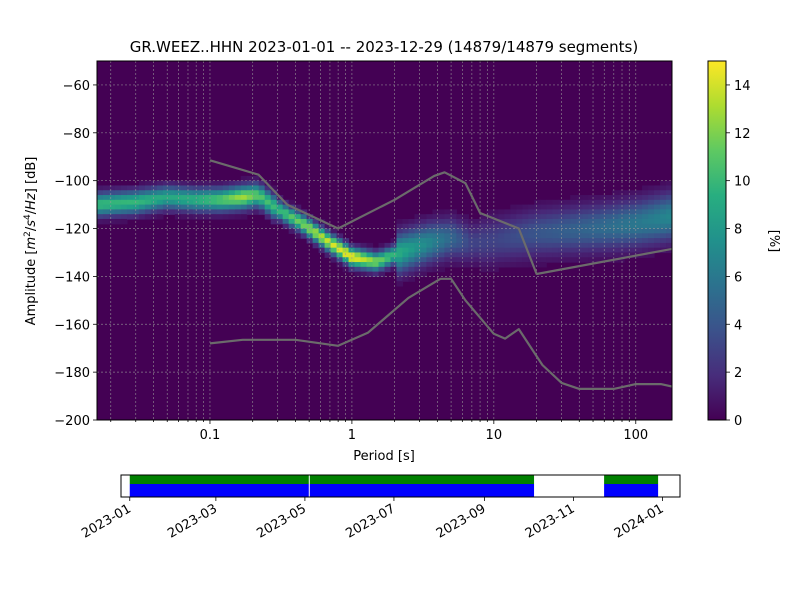 This screenshot has width=800, height=600. What do you see at coordinates (76, 134) in the screenshot?
I see `y-tick-label: −80` at bounding box center [76, 134].